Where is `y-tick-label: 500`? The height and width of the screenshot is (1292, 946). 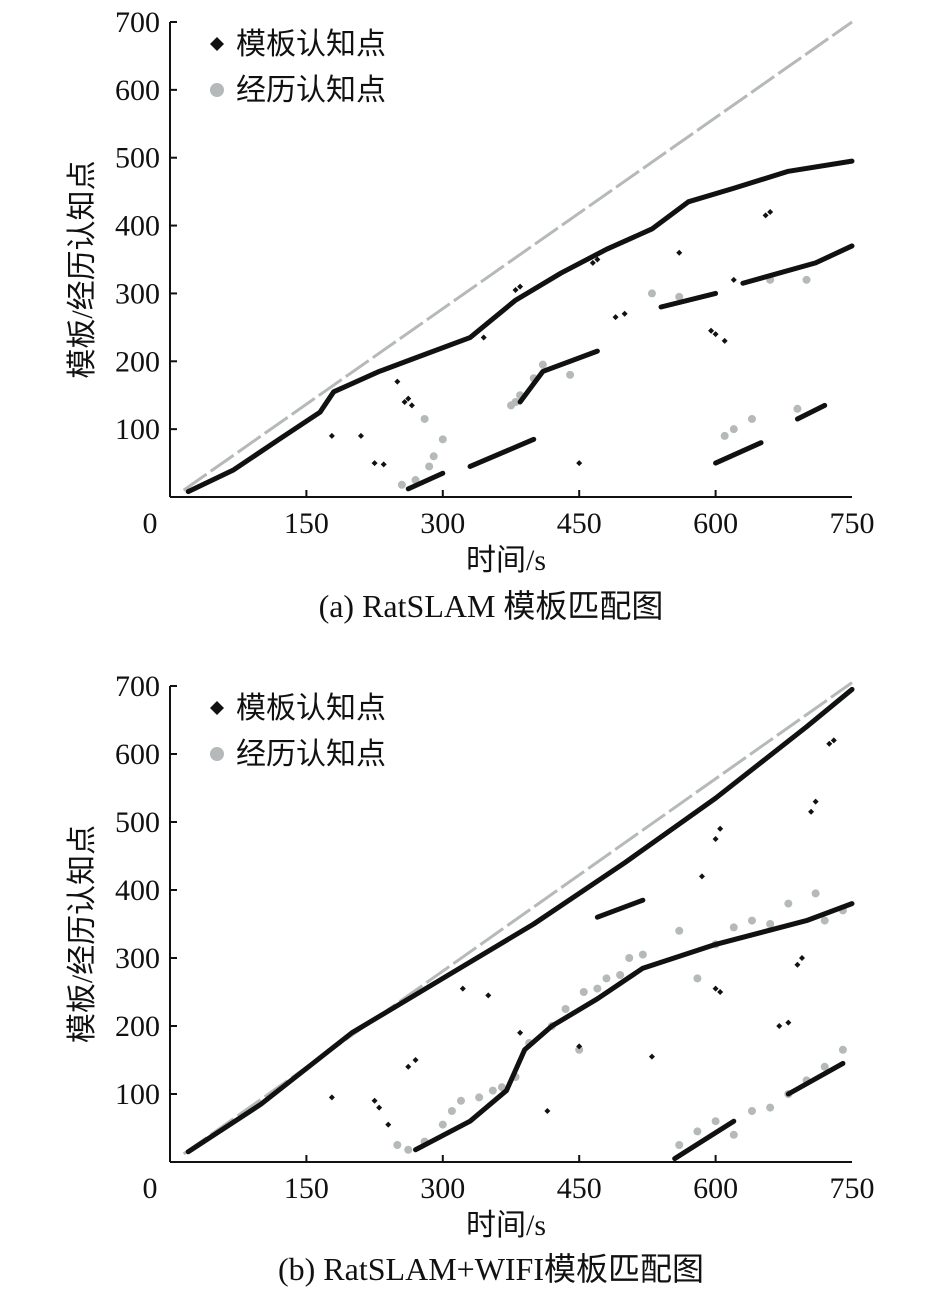
y-tick-label: 500 is located at coordinates (137, 158).